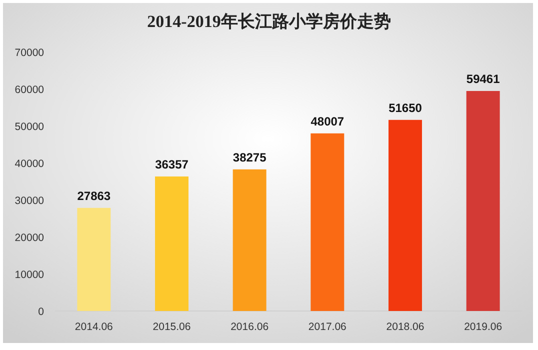 The image size is (538, 350). What do you see at coordinates (327, 121) in the screenshot?
I see `data-label: 48007` at bounding box center [327, 121].